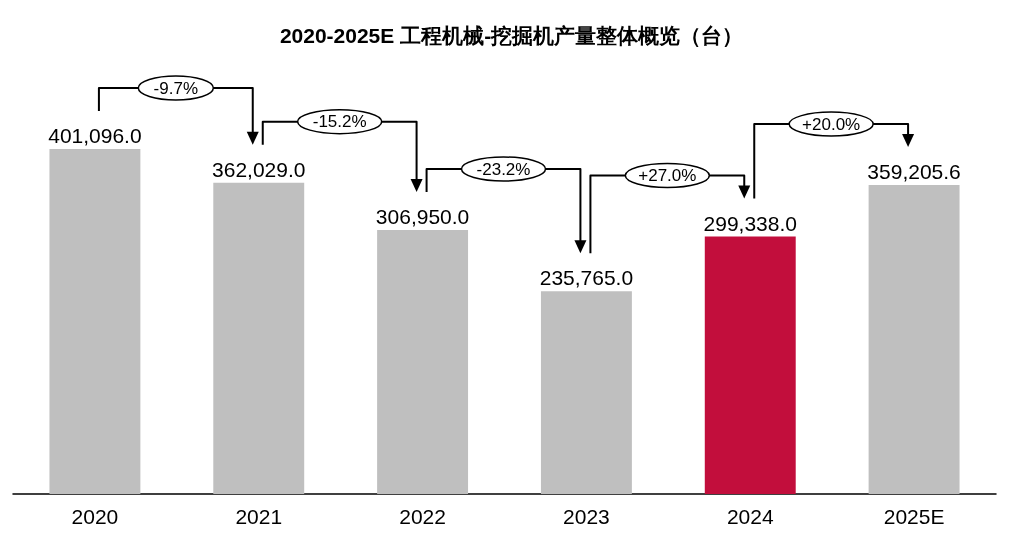 The width and height of the screenshot is (1023, 543). Describe the element at coordinates (586, 516) in the screenshot. I see `x-tick-label: 2023` at that location.